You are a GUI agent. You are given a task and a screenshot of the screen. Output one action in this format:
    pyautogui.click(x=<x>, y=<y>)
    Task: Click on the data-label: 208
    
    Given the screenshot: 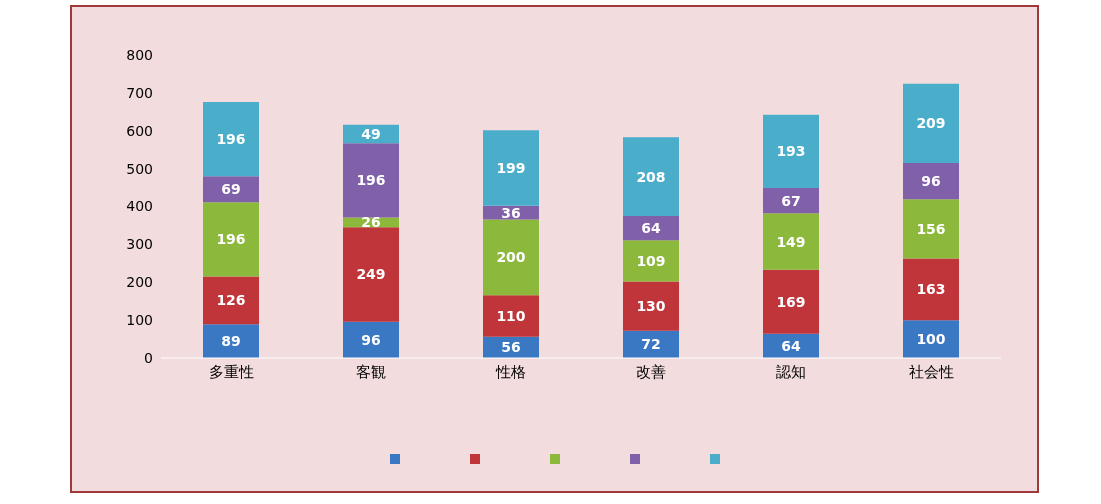 What is the action you would take?
    pyautogui.click(x=651, y=176)
    